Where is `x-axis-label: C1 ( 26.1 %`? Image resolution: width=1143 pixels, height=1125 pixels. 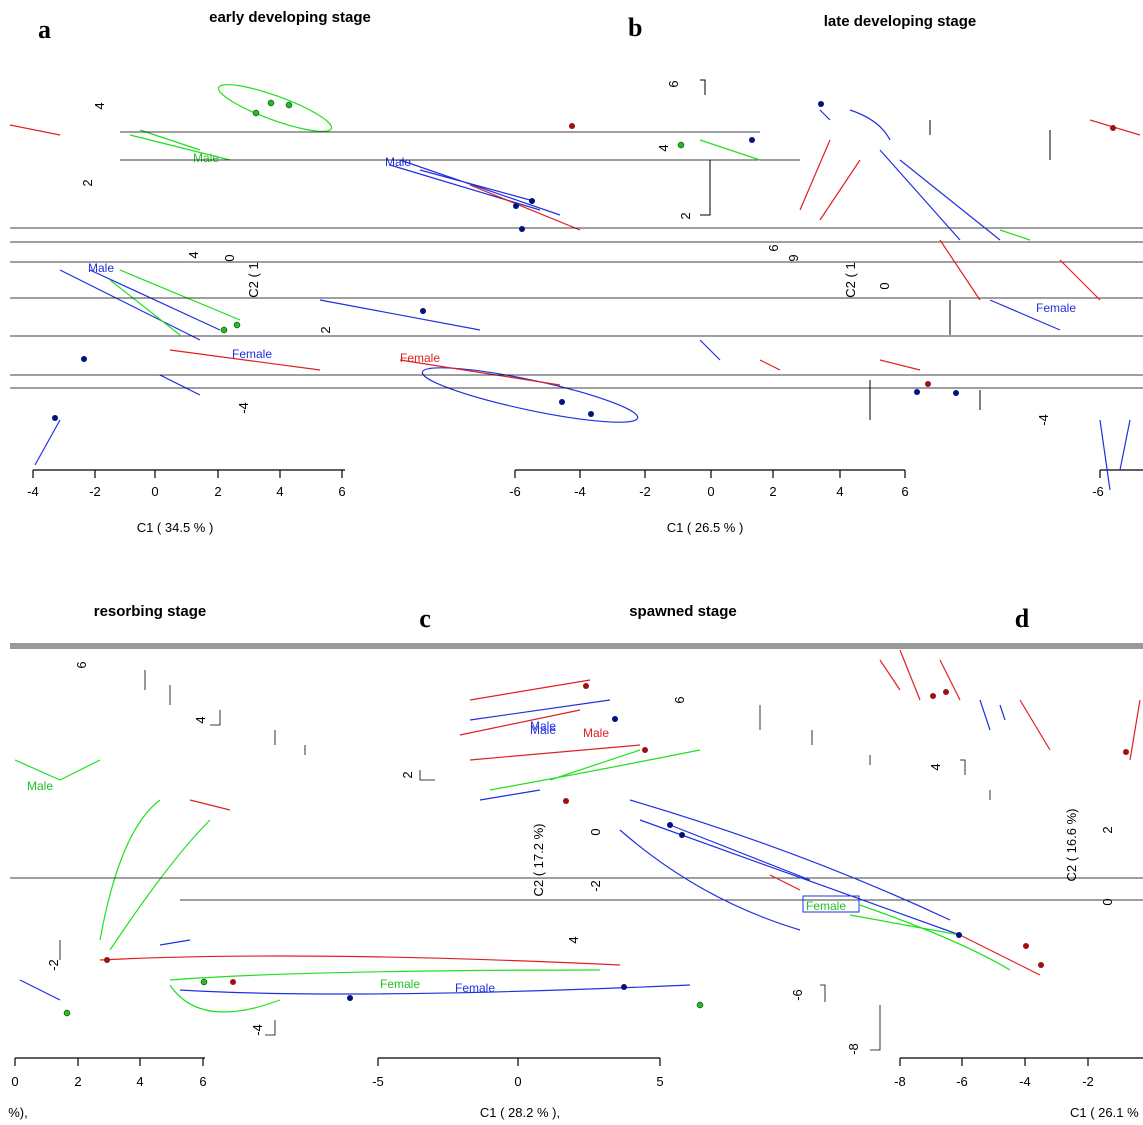 x-axis-label: C1 ( 26.1 % is located at coordinates (1104, 1112).